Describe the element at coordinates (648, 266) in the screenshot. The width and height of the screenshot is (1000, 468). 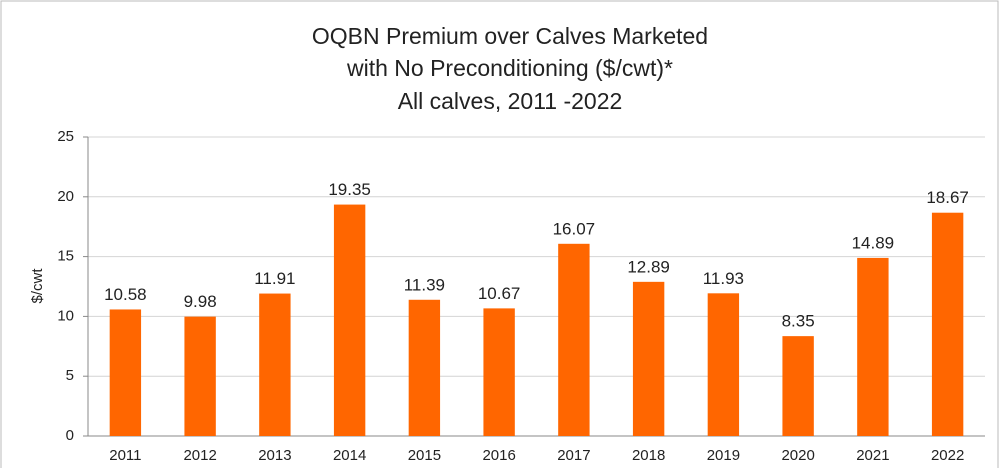
I see `data-label: 12.89` at that location.